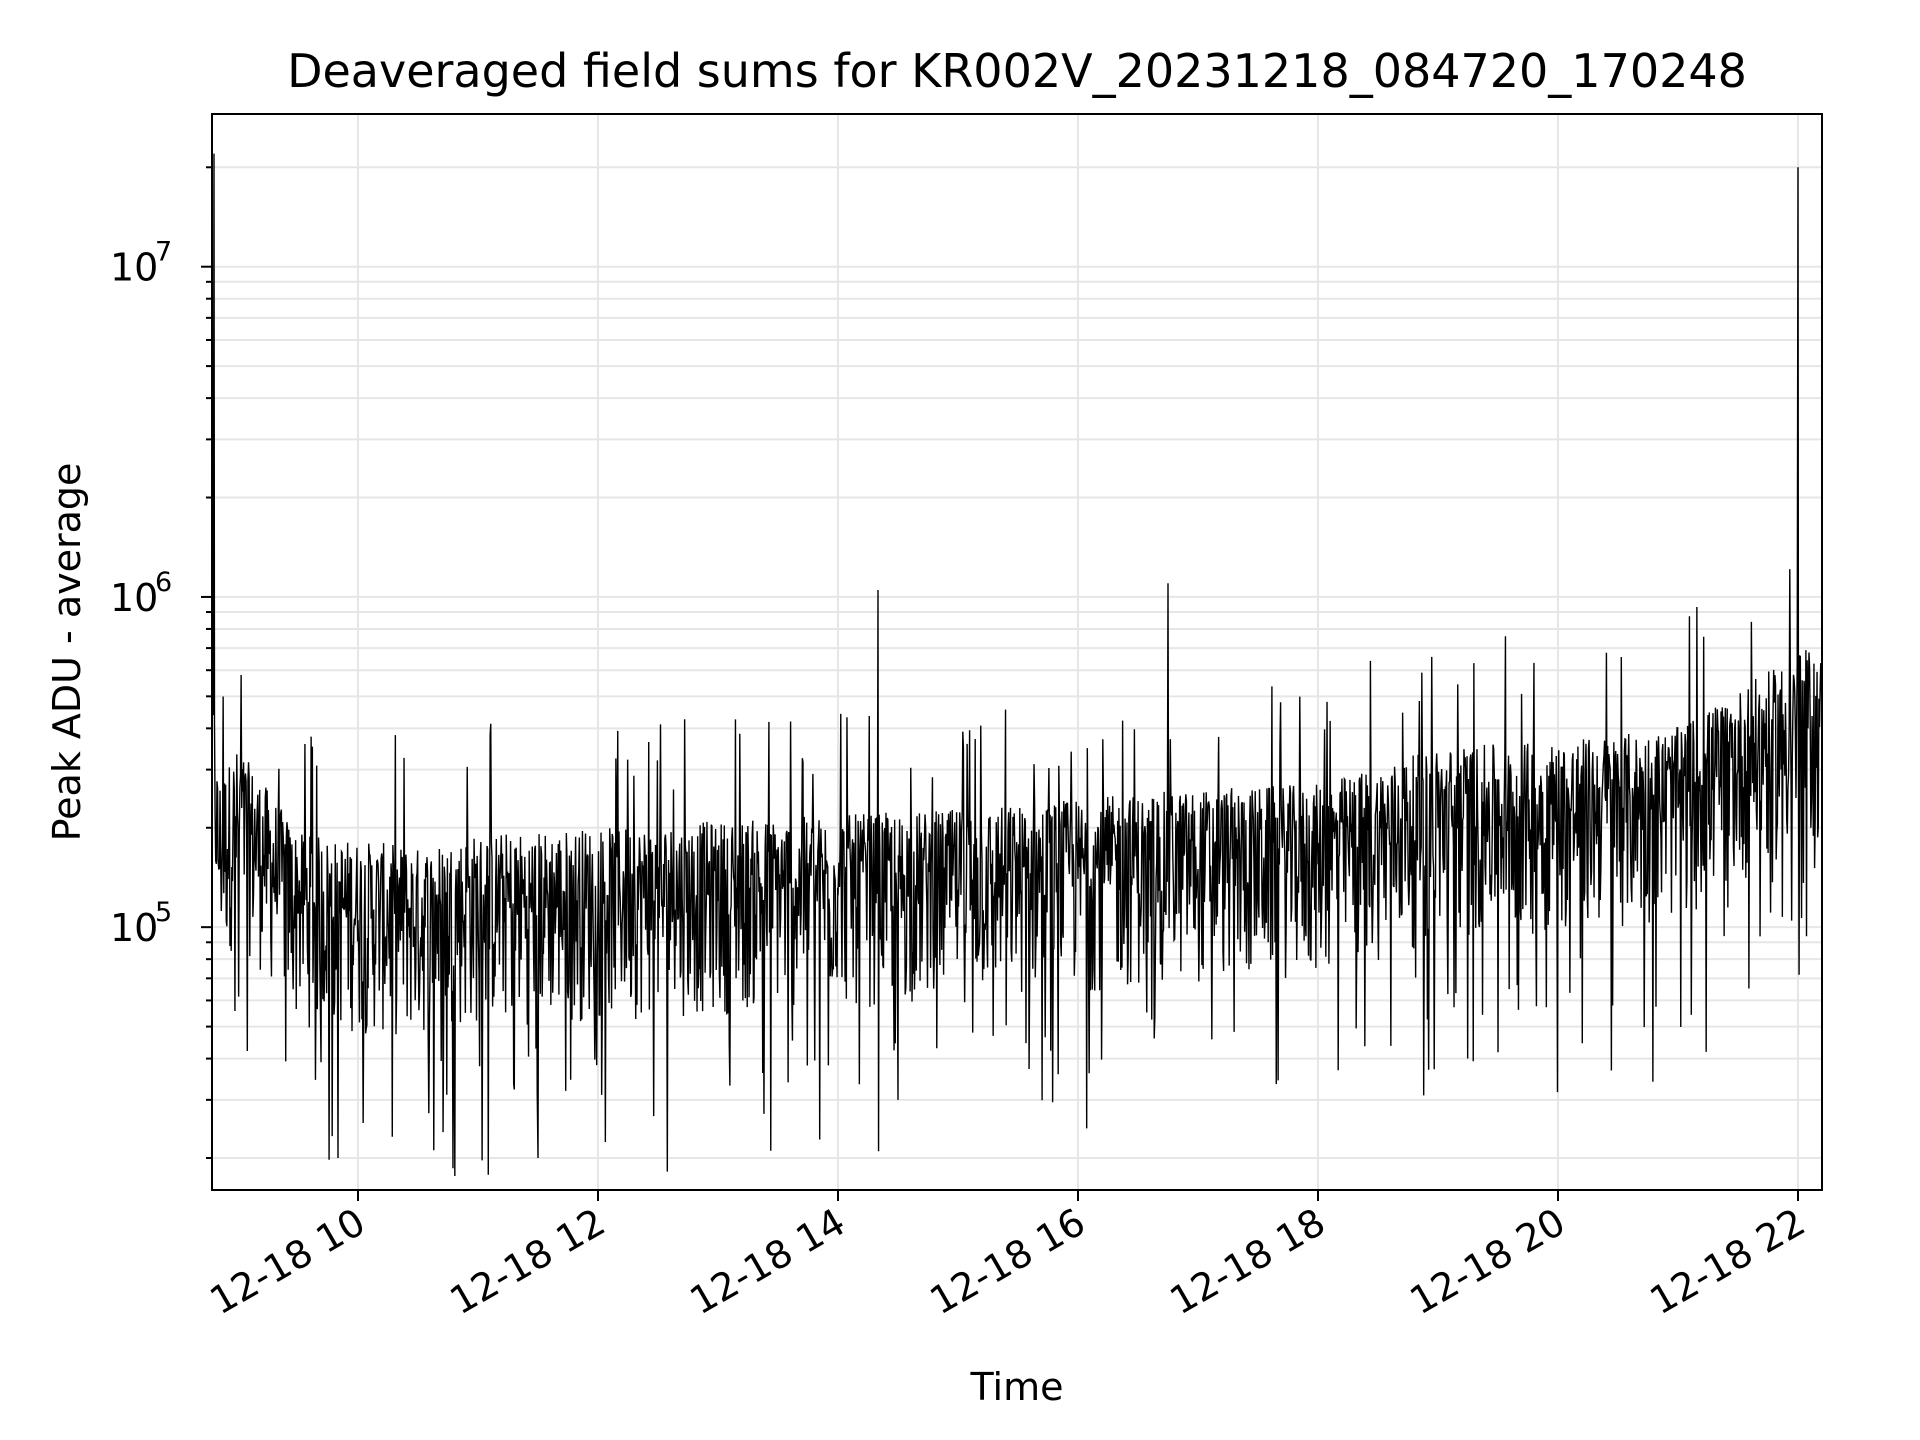 The width and height of the screenshot is (1920, 1440). What do you see at coordinates (1248, 1262) in the screenshot?
I see `x-tick-label: 12-18 18` at bounding box center [1248, 1262].